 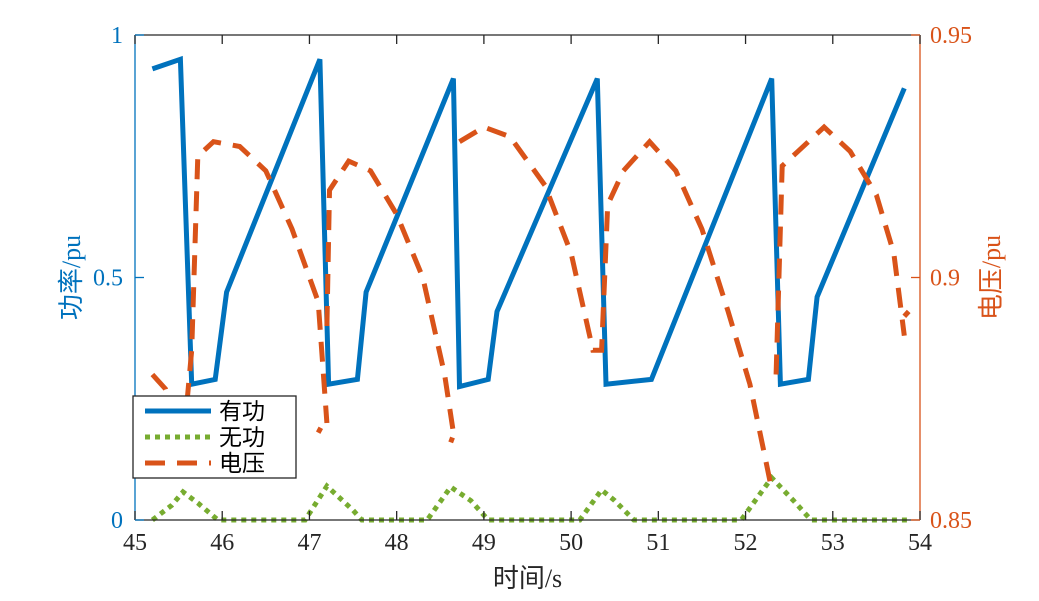 What do you see at coordinates (658, 543) in the screenshot?
I see `x-tick-label: 51` at bounding box center [658, 543].